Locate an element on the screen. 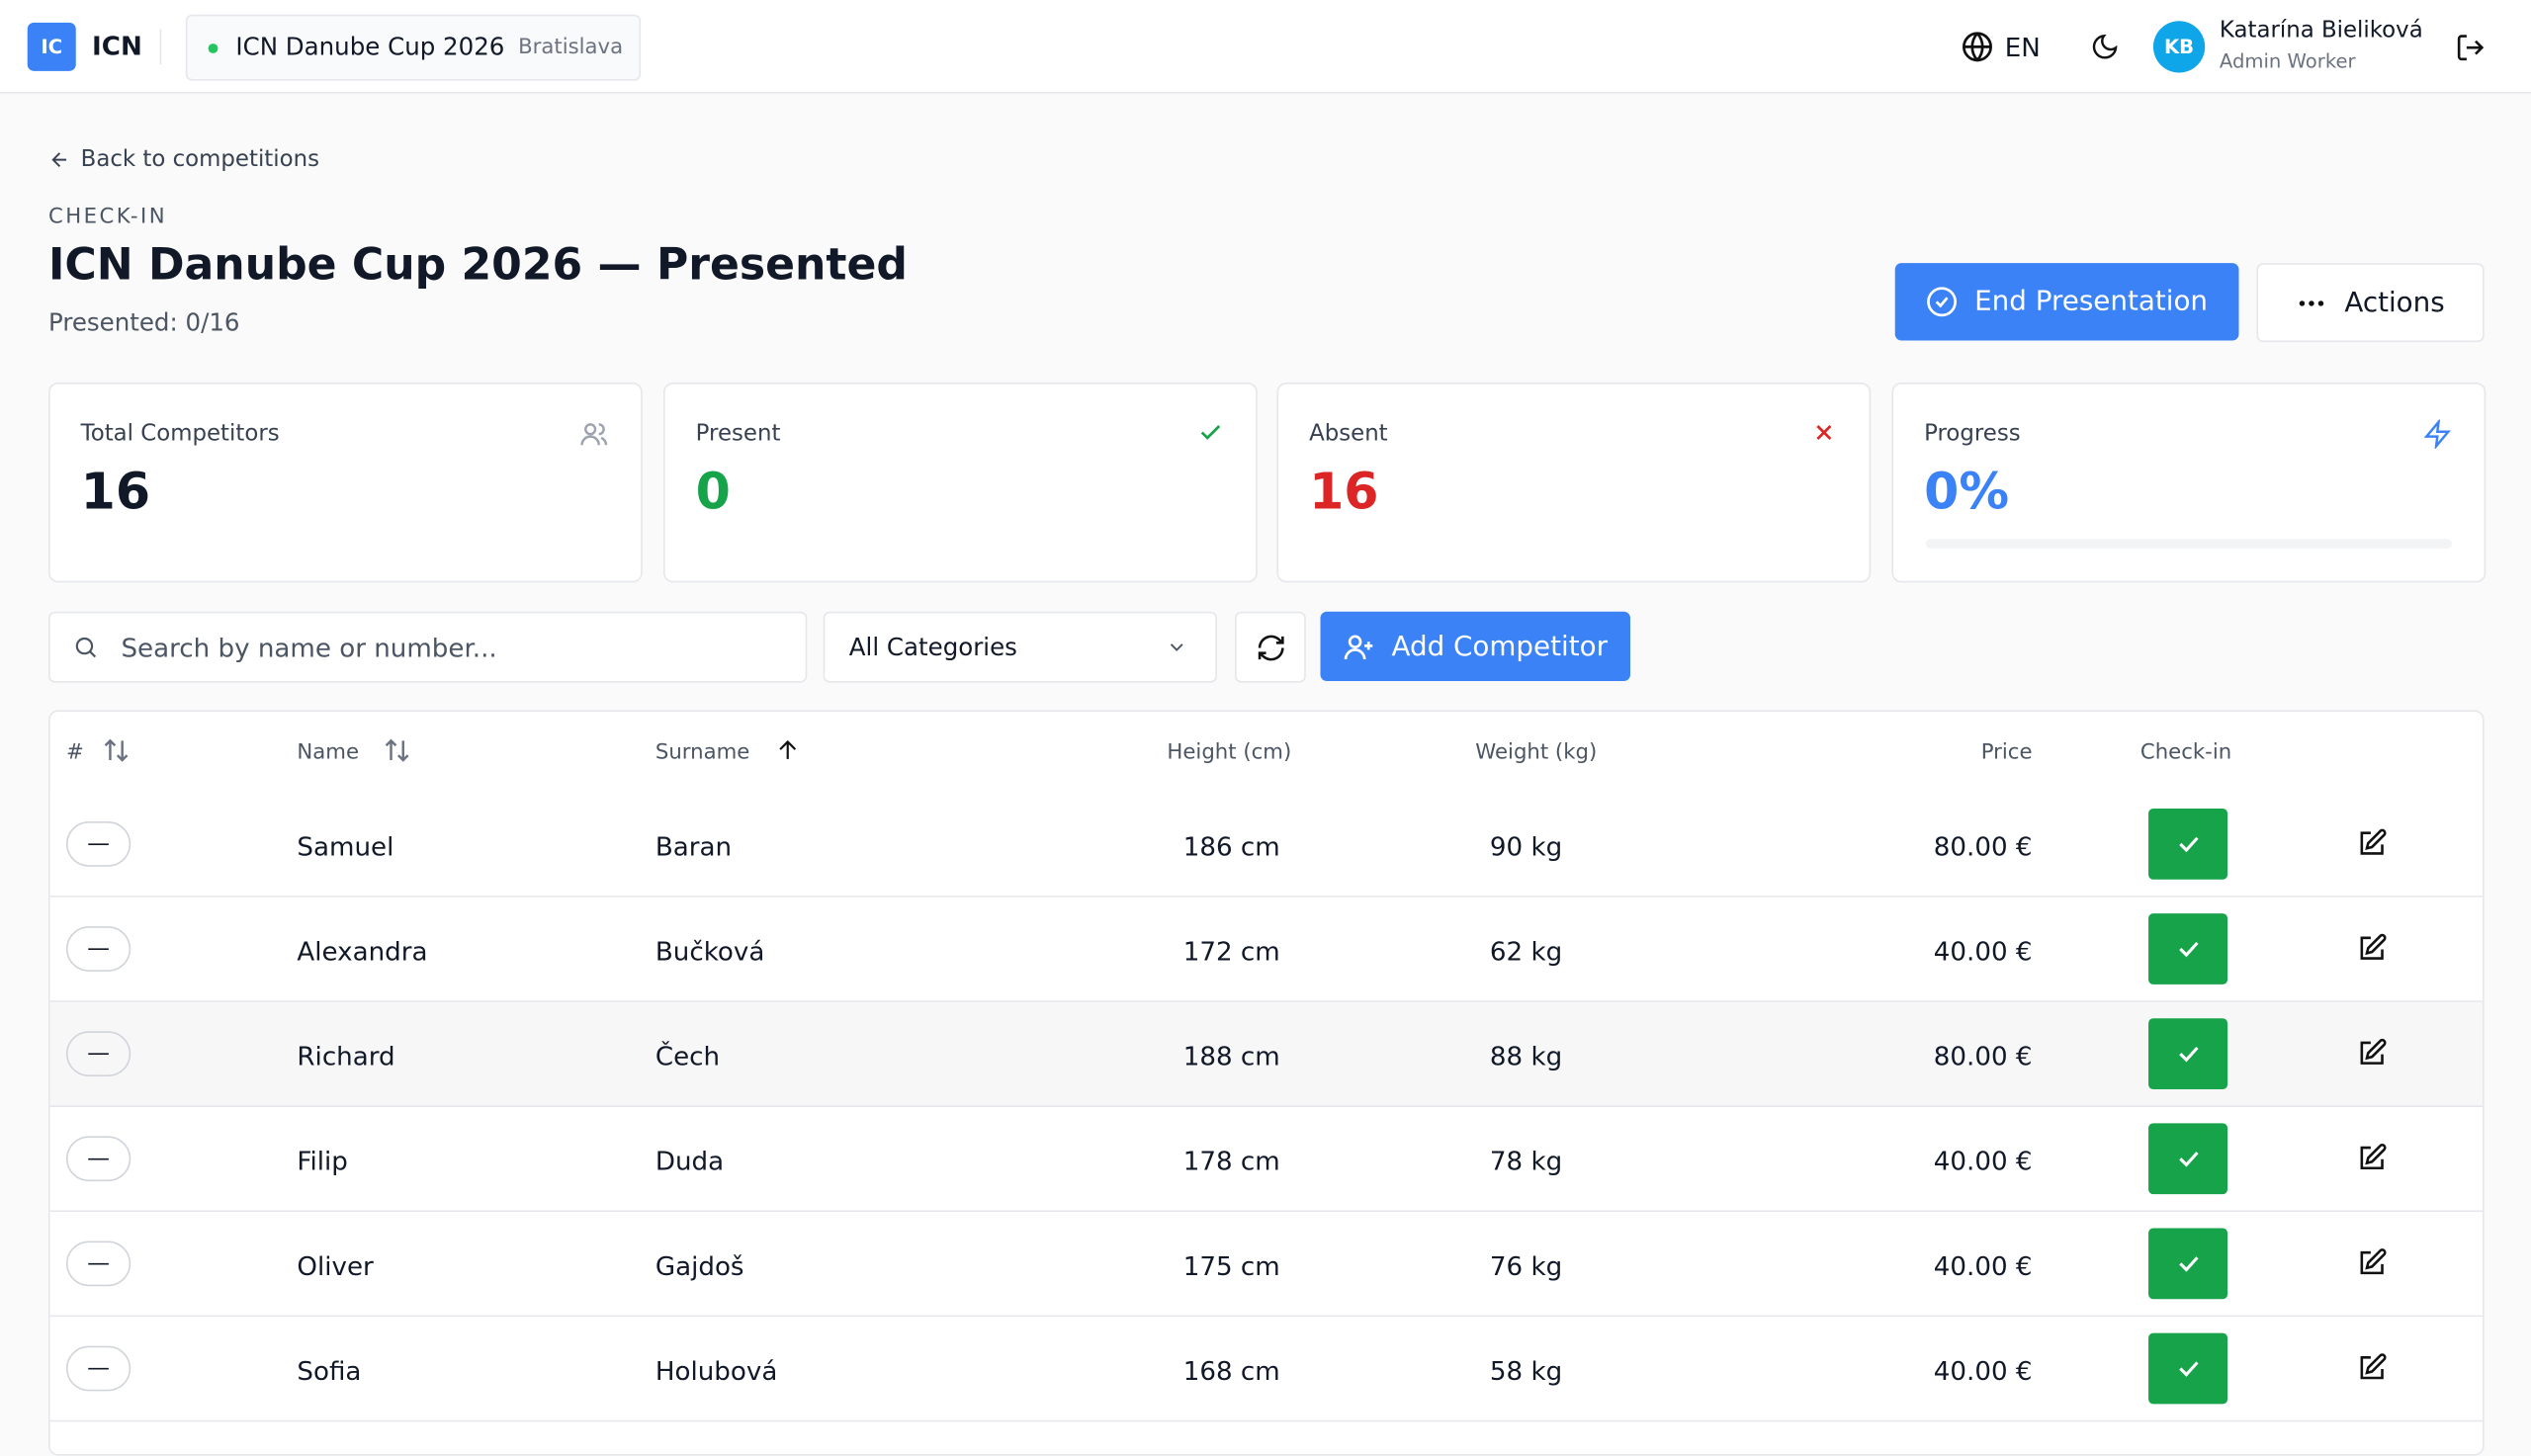  end-presentation-button: End Presentation is located at coordinates (2066, 302).